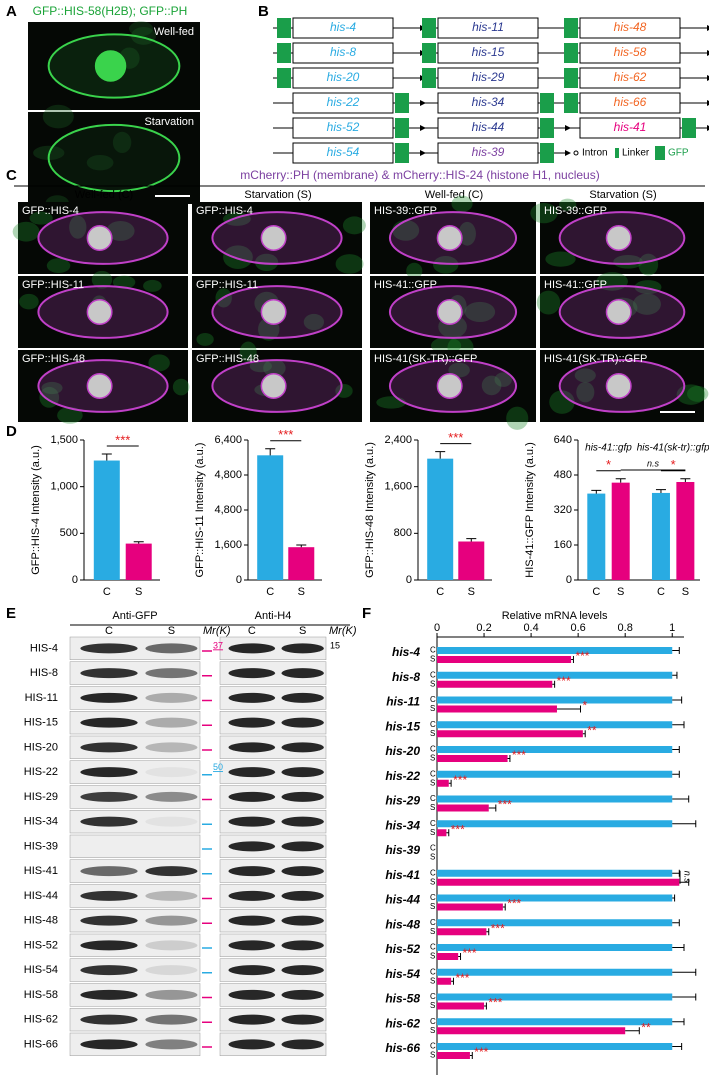 Image resolution: width=709 pixels, height=1080 pixels. I want to click on series-label: S, so click(432, 733).